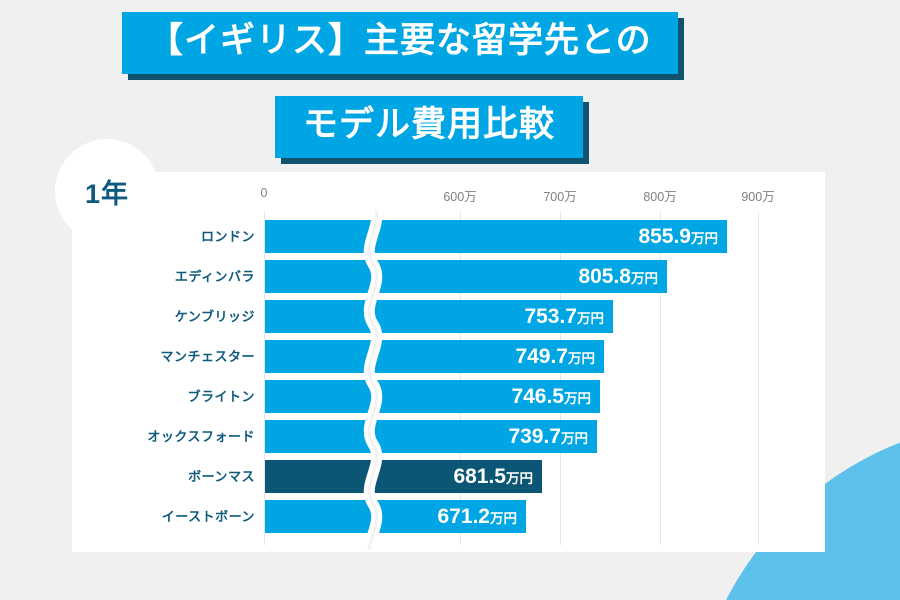 The image size is (900, 600). I want to click on bar-value-label: 681.5万円, so click(493, 476).